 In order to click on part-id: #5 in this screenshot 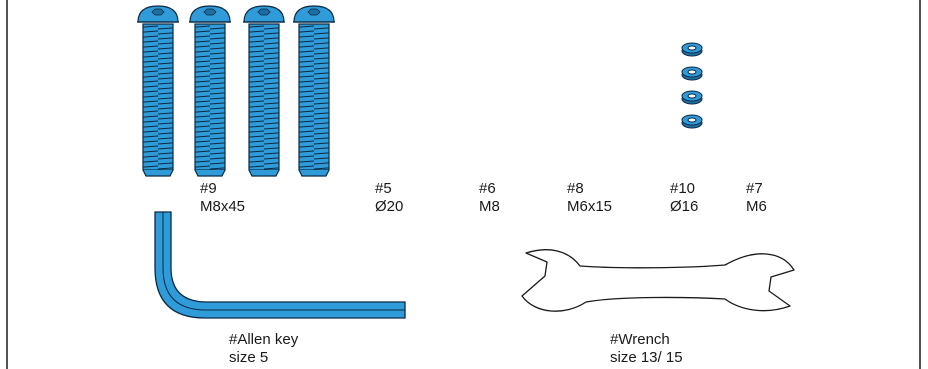, I will do `click(383, 188)`.